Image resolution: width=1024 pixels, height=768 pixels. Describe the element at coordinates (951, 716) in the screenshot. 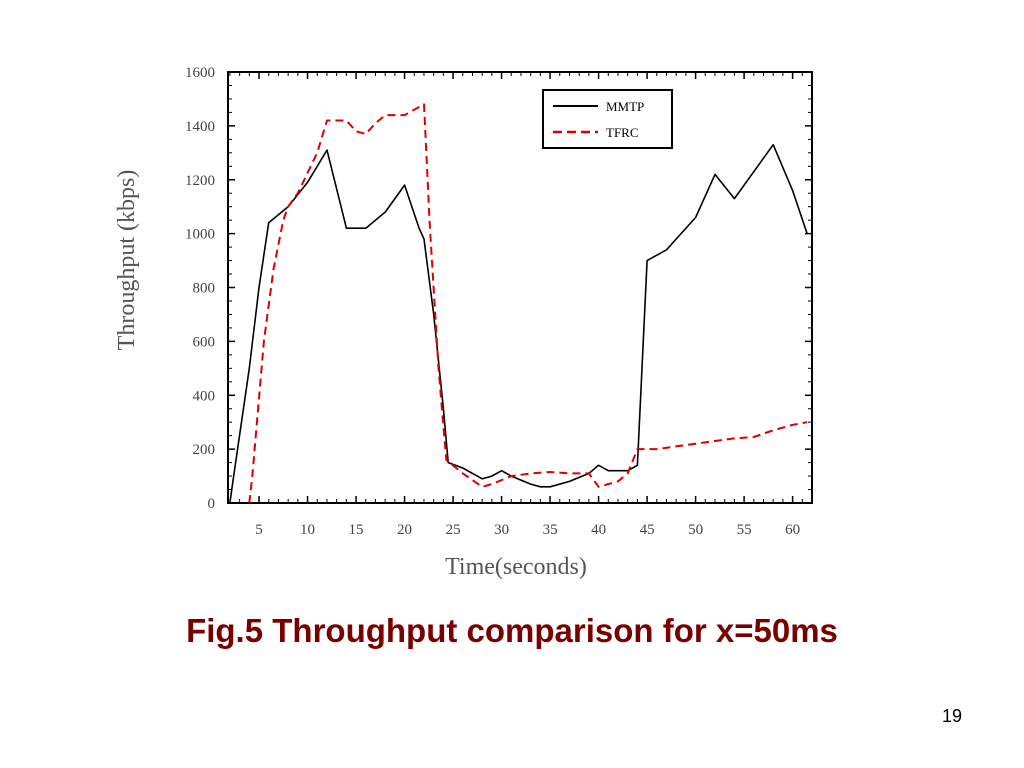

I see `page-number: 19` at that location.